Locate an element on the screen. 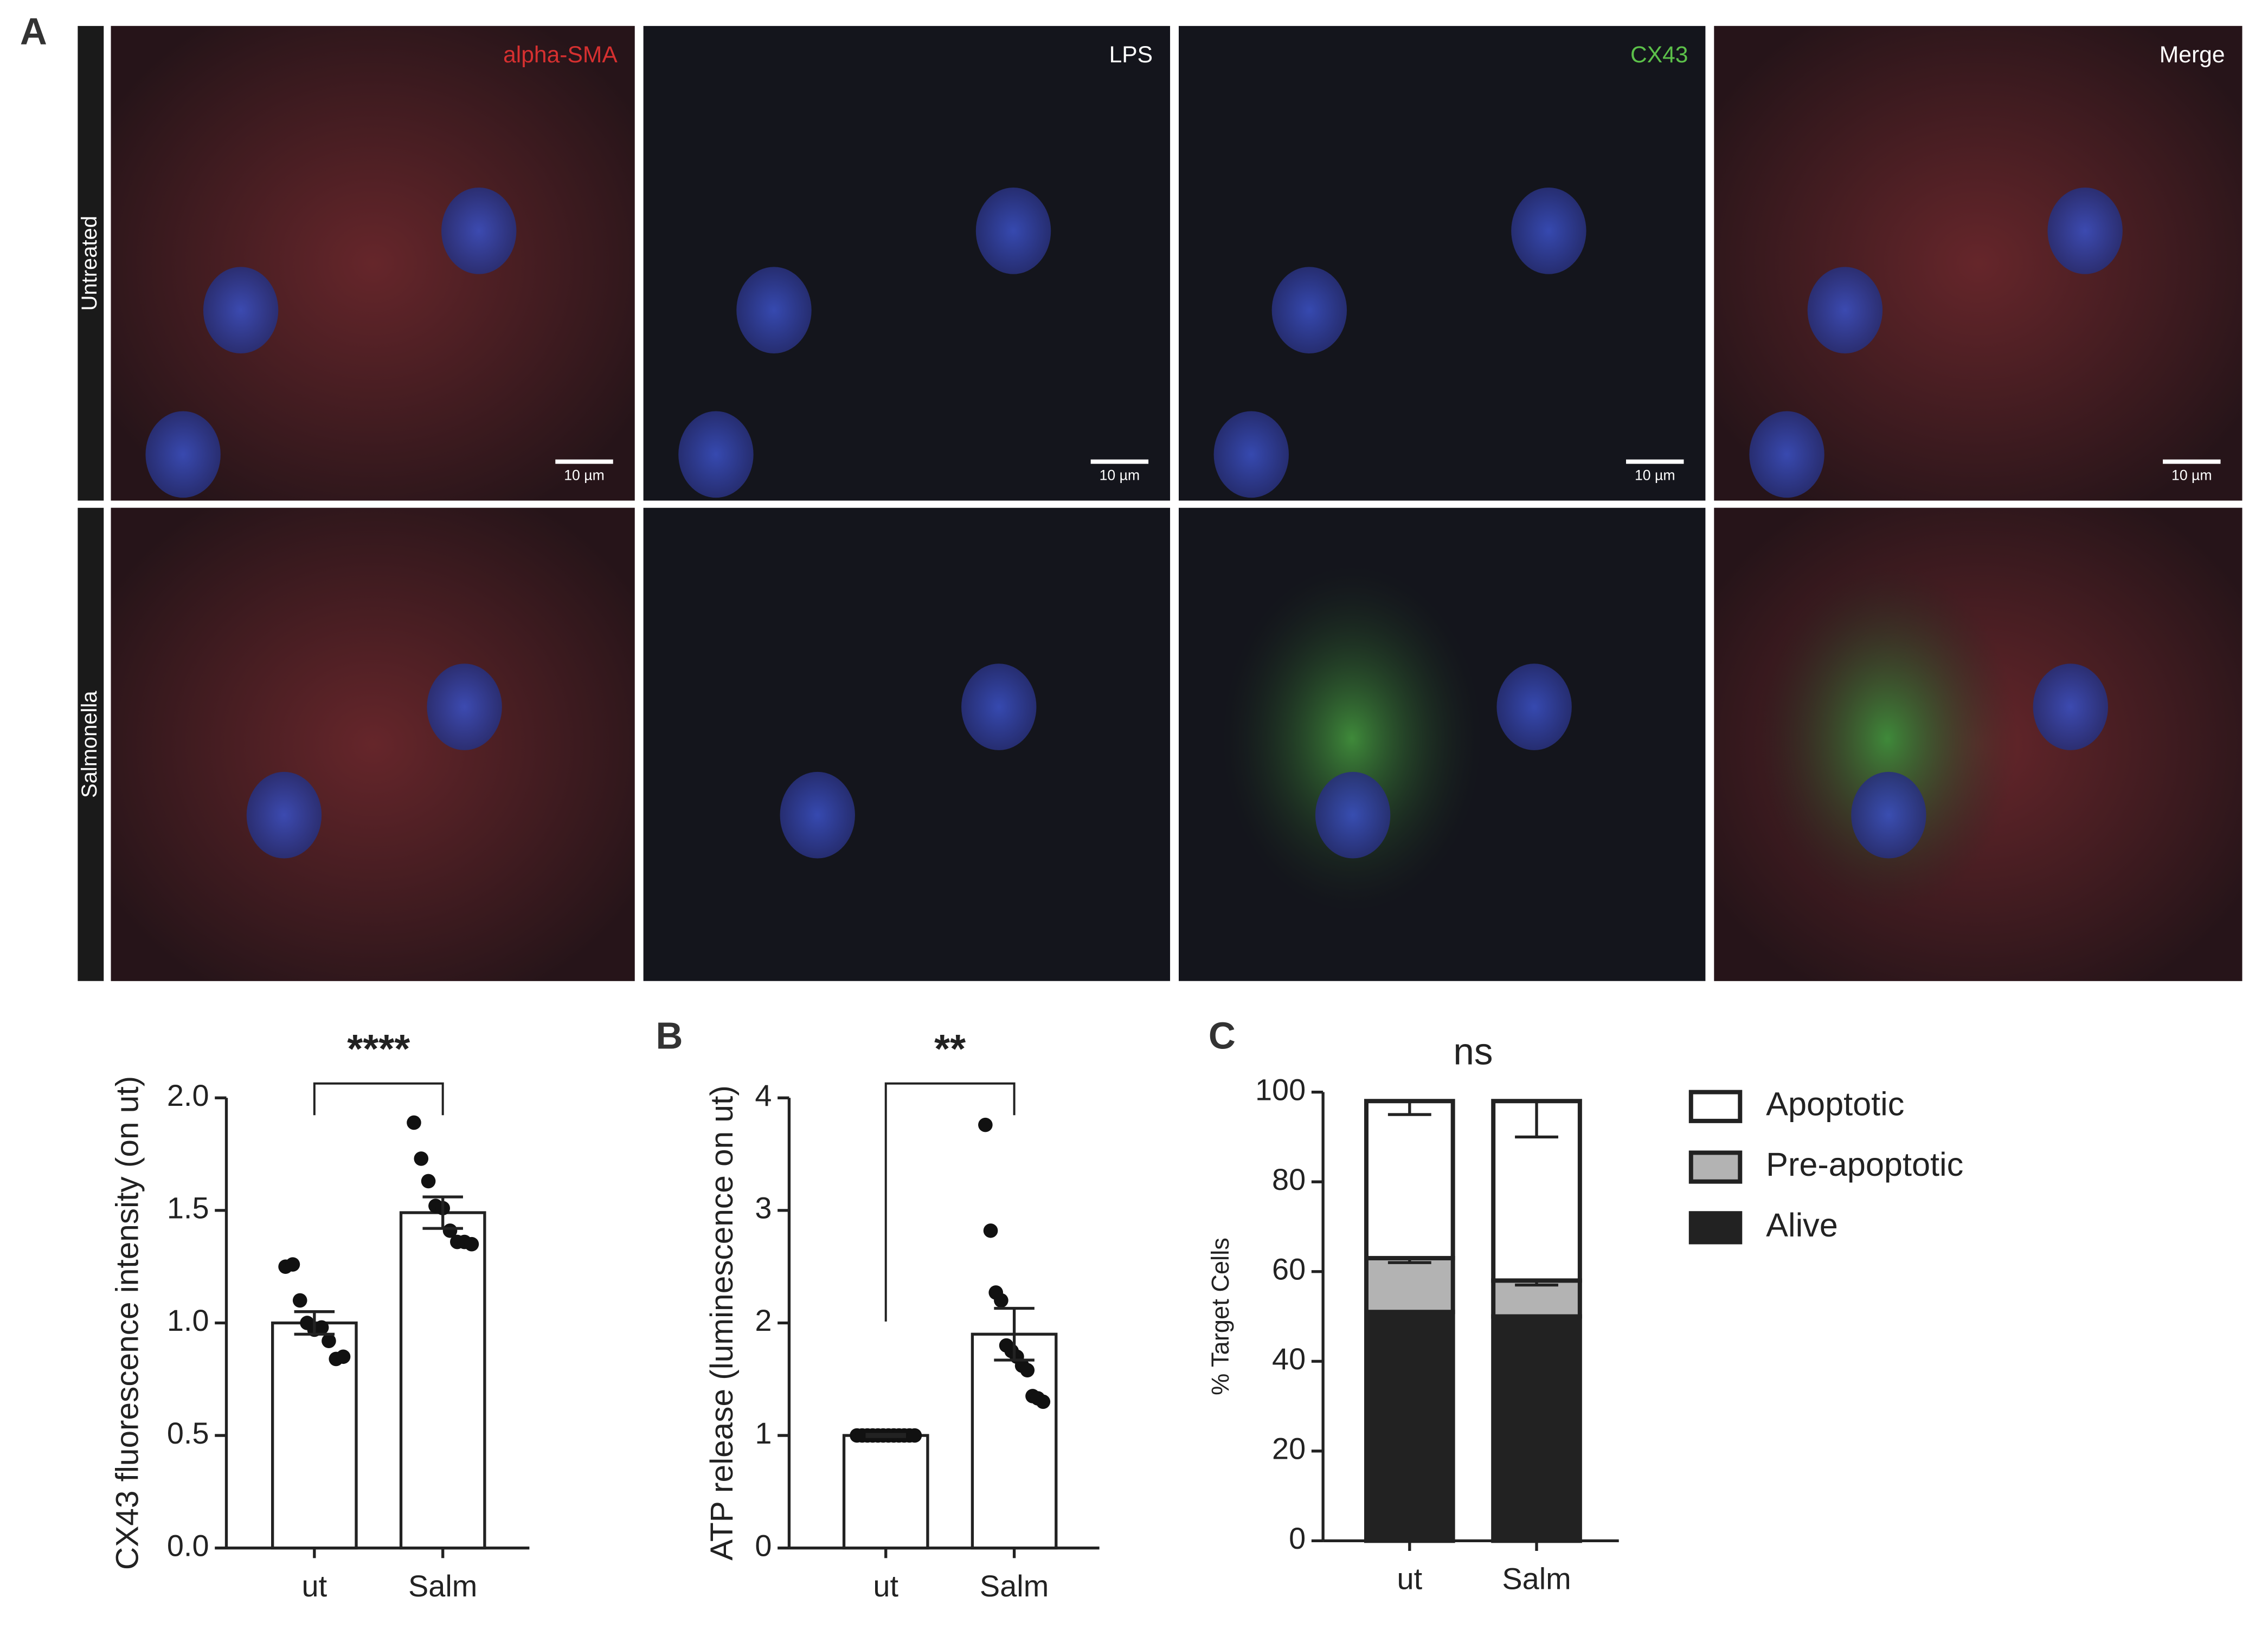  y-tick-label: 20 is located at coordinates (1289, 1449).